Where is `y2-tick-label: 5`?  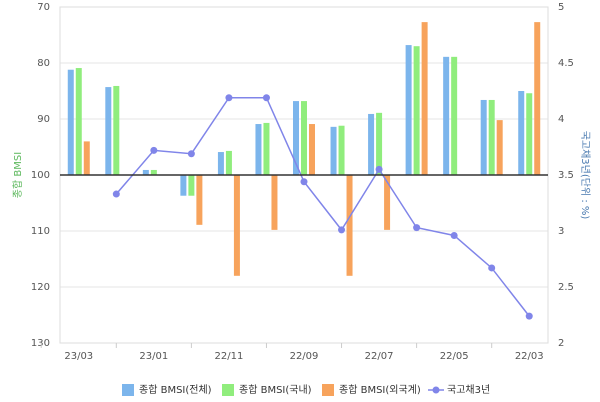 y2-tick-label: 5 is located at coordinates (561, 7).